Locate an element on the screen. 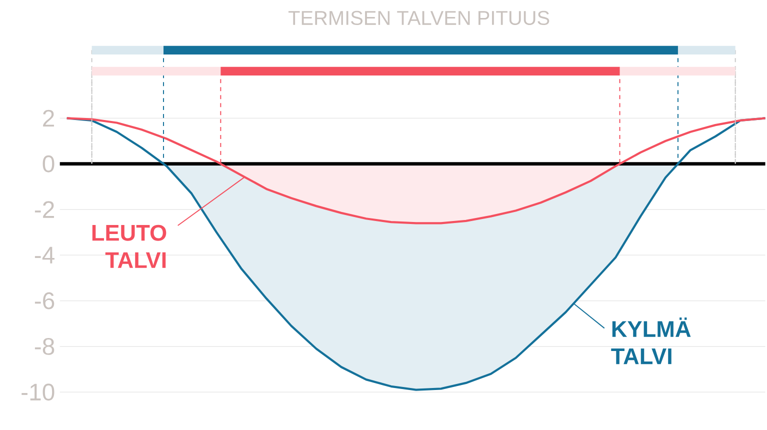 This screenshot has width=767, height=430. y-tick-label: -8 is located at coordinates (44, 346).